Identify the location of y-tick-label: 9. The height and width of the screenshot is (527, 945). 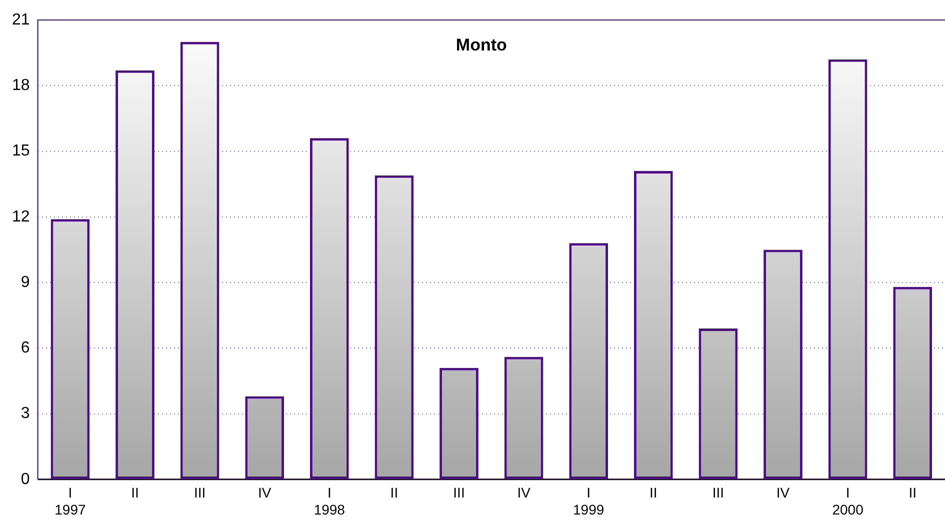
(25, 282).